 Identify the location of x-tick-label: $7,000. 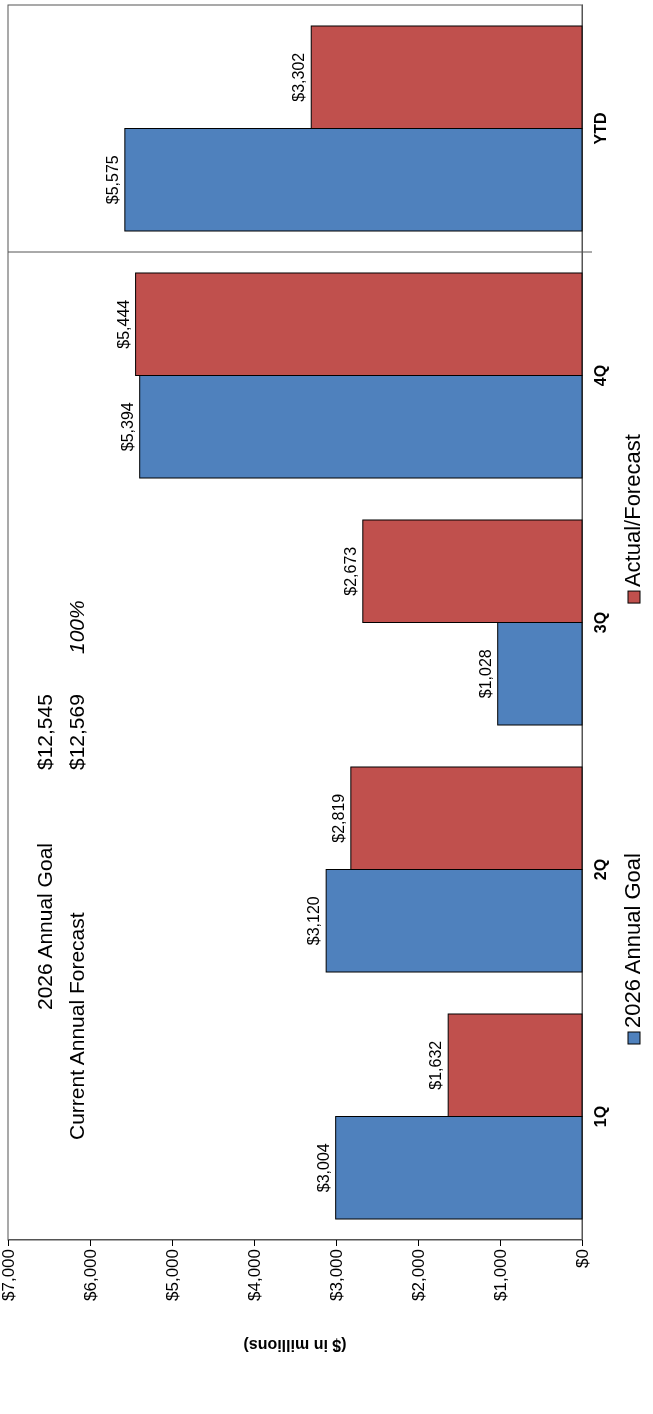
(9, 1275).